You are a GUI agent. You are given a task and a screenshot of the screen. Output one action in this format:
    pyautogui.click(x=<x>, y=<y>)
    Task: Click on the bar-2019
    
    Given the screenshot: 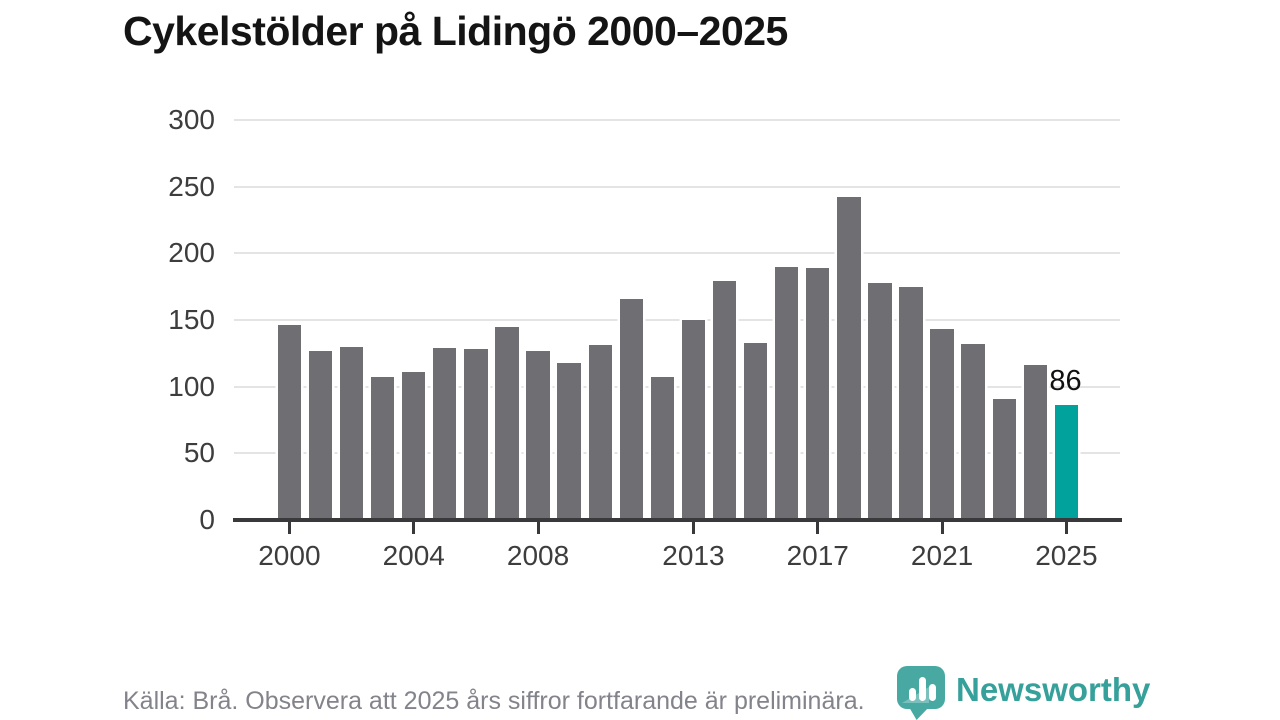 What is the action you would take?
    pyautogui.click(x=880, y=401)
    